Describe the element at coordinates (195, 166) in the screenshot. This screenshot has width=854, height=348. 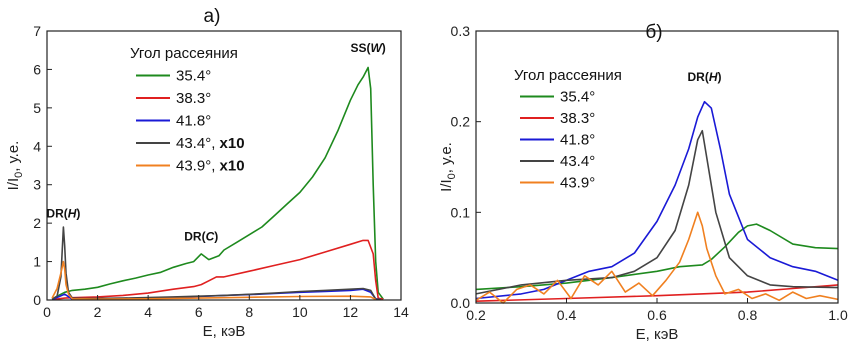
I see `legend-entry-name: 43.9°,` at that location.